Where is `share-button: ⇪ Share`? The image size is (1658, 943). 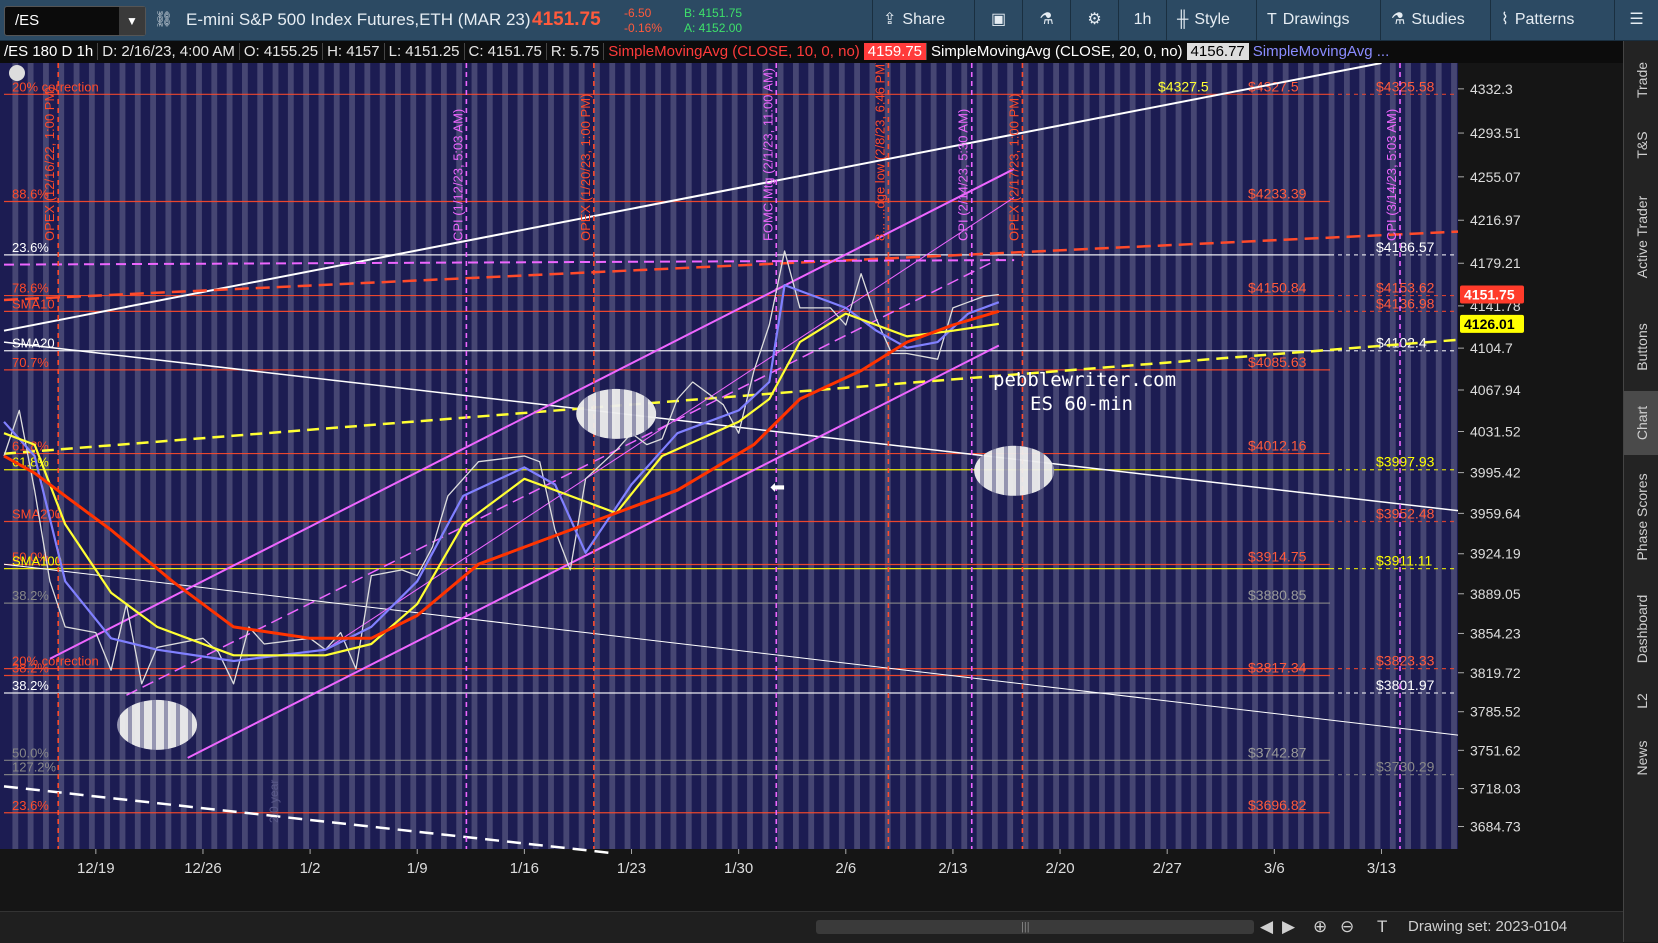
share-button: ⇪ Share is located at coordinates (923, 20).